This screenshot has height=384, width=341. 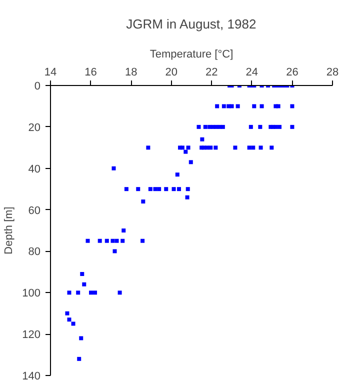 What do you see at coordinates (192, 54) in the screenshot?
I see `x-axis-title: Temperature [°C]` at bounding box center [192, 54].